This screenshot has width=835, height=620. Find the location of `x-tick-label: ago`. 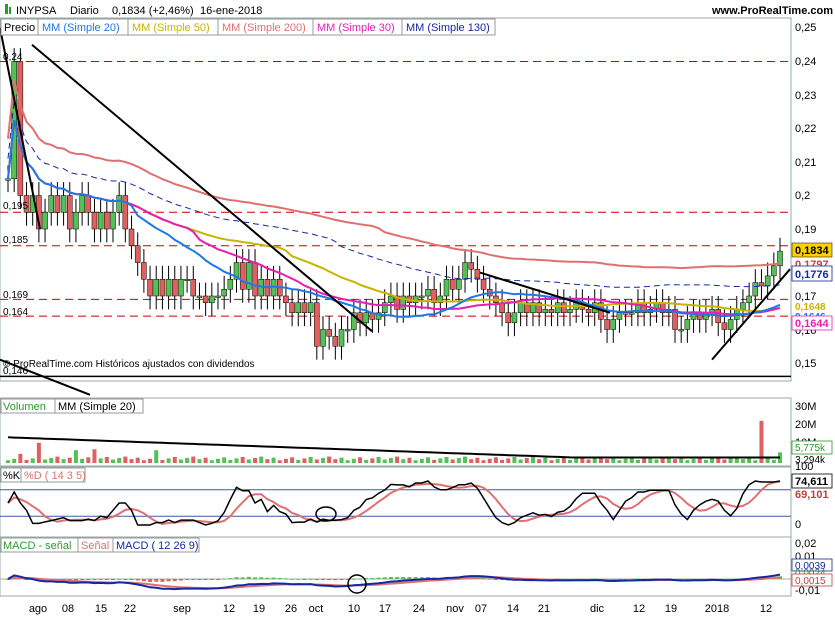

x-tick-label: ago is located at coordinates (38, 609).